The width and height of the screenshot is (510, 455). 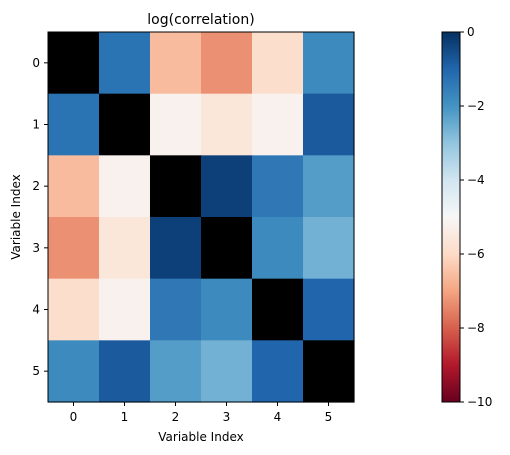 What do you see at coordinates (479, 402) in the screenshot?
I see `colorbar-tick-label: −10` at bounding box center [479, 402].